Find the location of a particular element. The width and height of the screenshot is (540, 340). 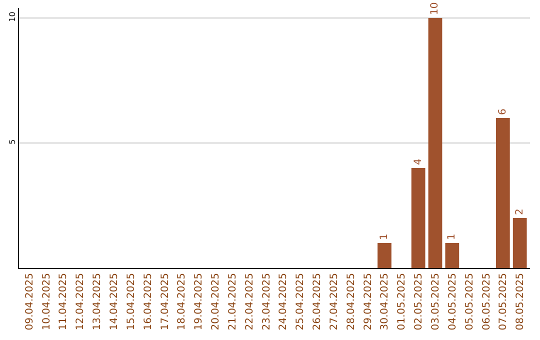

x-tick-label: 30.04.2025 is located at coordinates (385, 301).